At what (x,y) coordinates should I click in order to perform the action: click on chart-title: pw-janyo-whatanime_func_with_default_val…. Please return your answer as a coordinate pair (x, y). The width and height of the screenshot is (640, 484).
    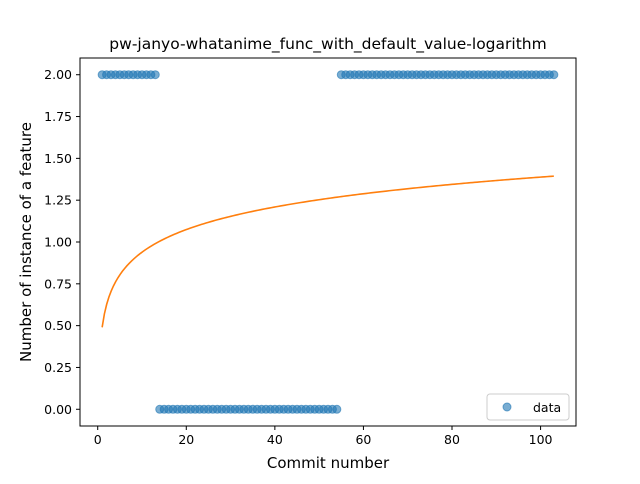
    Looking at the image, I should click on (327, 44).